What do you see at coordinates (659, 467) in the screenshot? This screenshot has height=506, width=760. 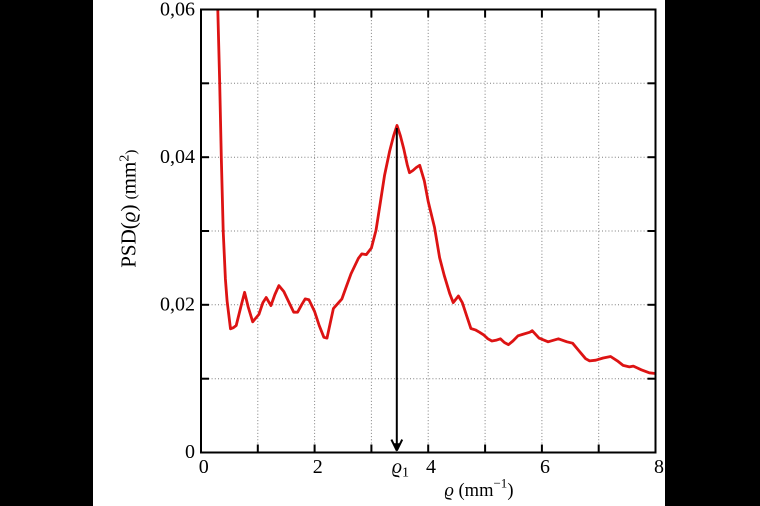 I see `svg-text: 8` at bounding box center [659, 467].